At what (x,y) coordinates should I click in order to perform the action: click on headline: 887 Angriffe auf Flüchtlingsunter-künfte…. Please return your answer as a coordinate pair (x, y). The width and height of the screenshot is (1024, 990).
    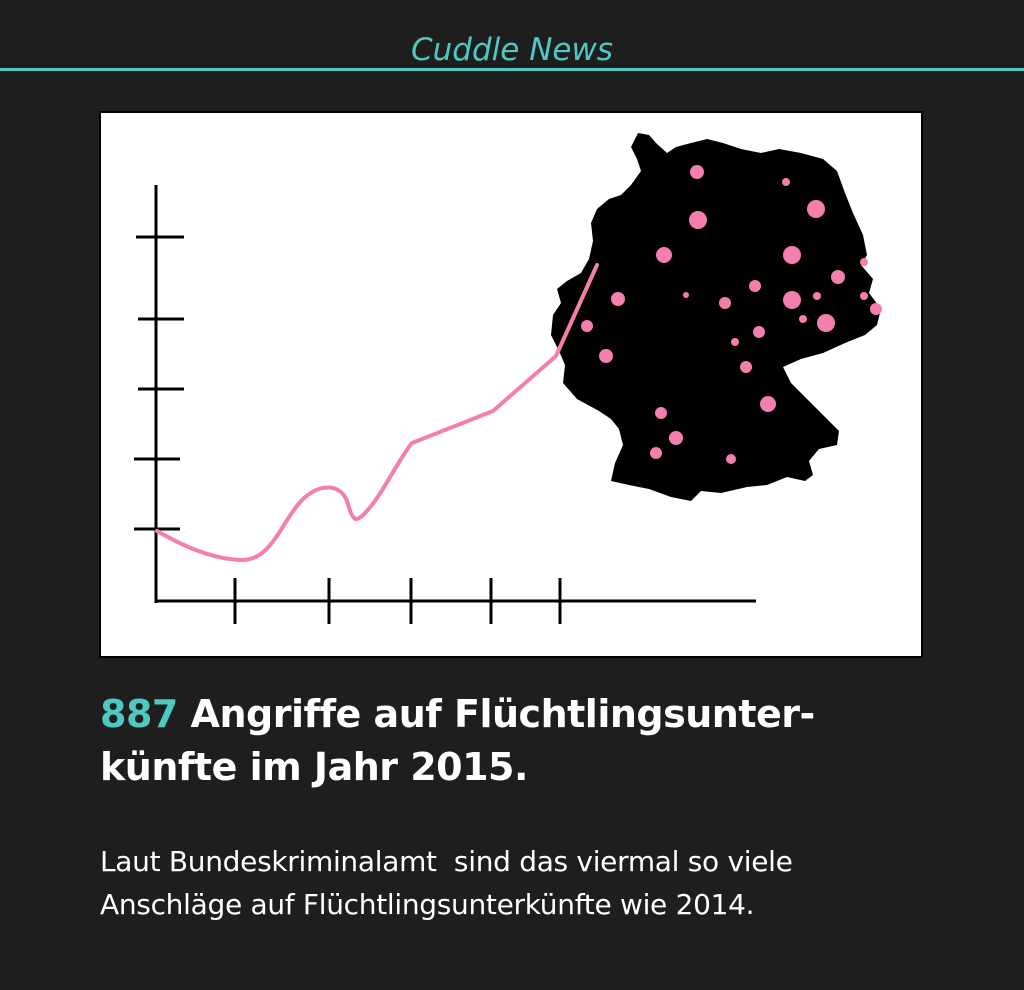
    Looking at the image, I should click on (500, 741).